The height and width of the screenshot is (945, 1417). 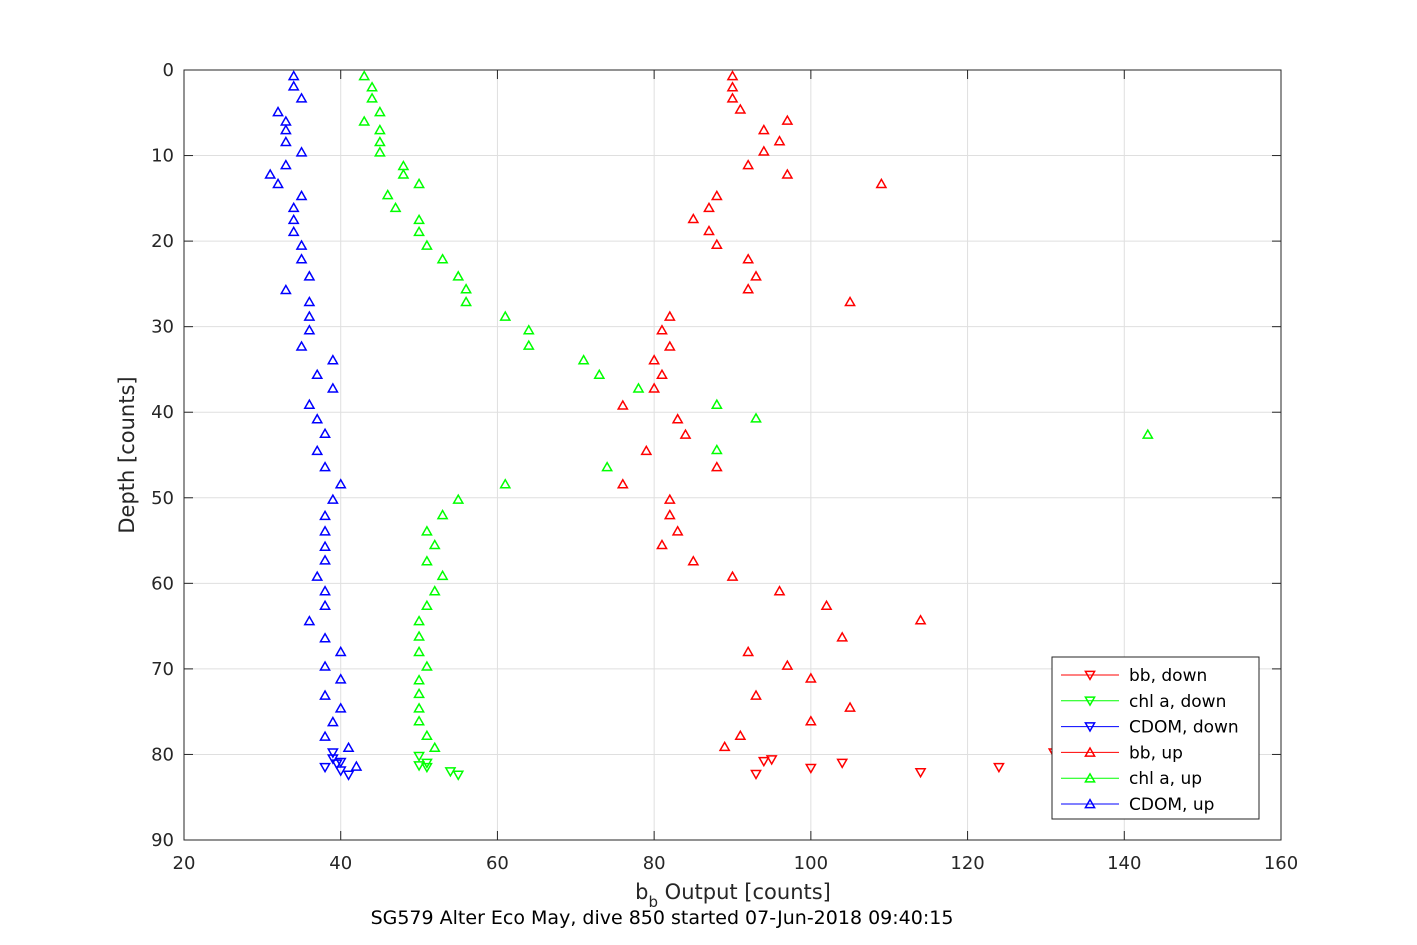 I want to click on legend-label: chl a, down, so click(x=1177, y=702).